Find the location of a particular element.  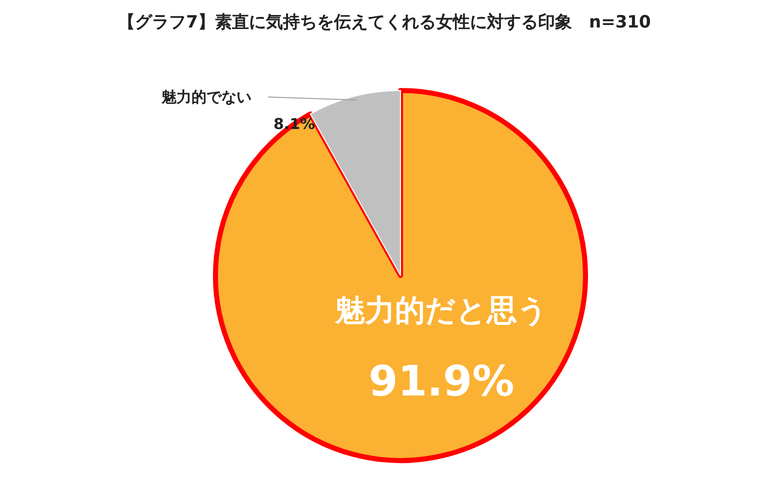

slice-label: 魅力的だと思う is located at coordinates (441, 311).